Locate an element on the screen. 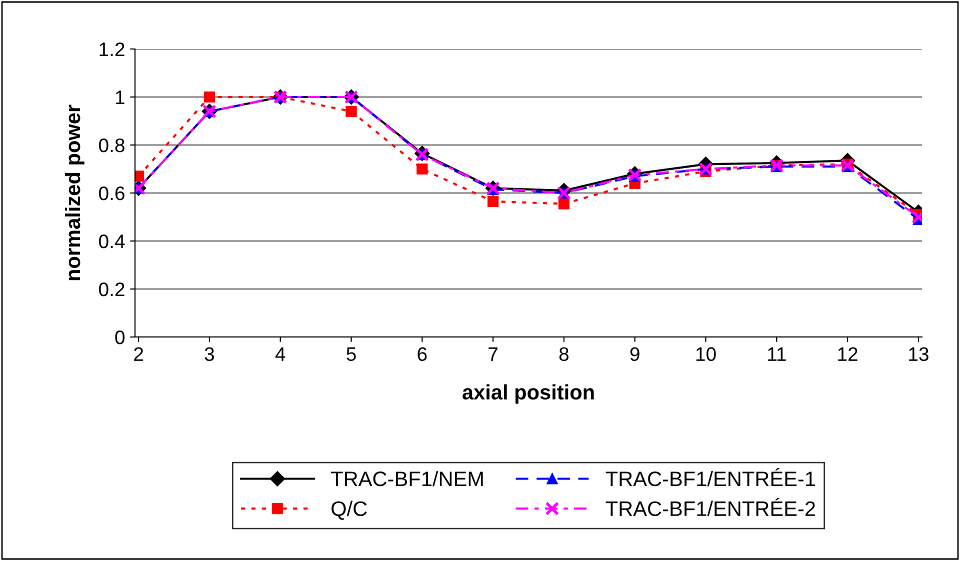 This screenshot has width=960, height=561. x-tick-label: 5 is located at coordinates (351, 354).